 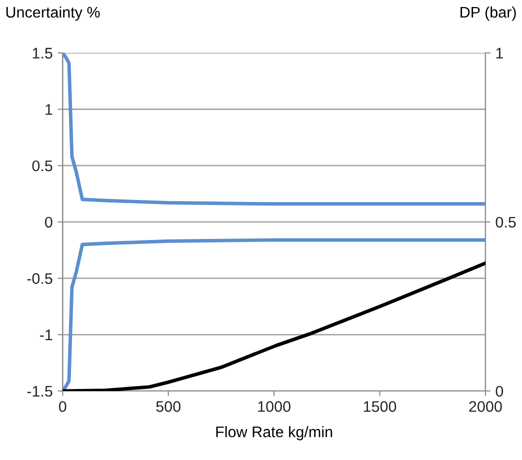 What do you see at coordinates (380, 406) in the screenshot?
I see `x-tick-label: 1500` at bounding box center [380, 406].